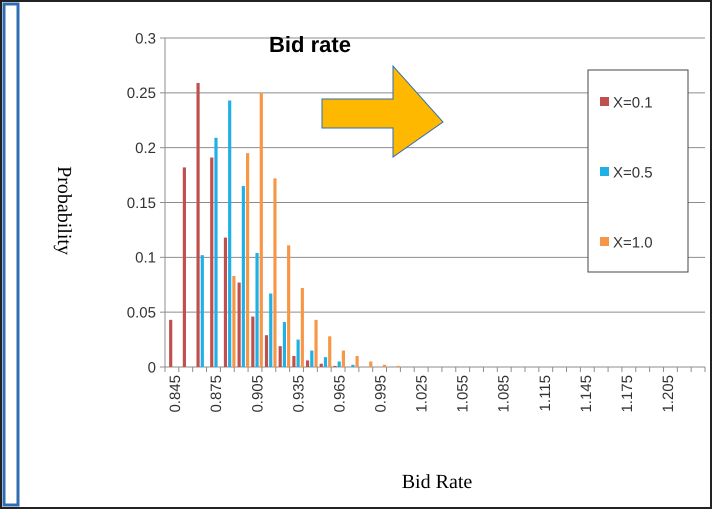  What do you see at coordinates (141, 93) in the screenshot?
I see `y-tick-label: 0.25` at bounding box center [141, 93].